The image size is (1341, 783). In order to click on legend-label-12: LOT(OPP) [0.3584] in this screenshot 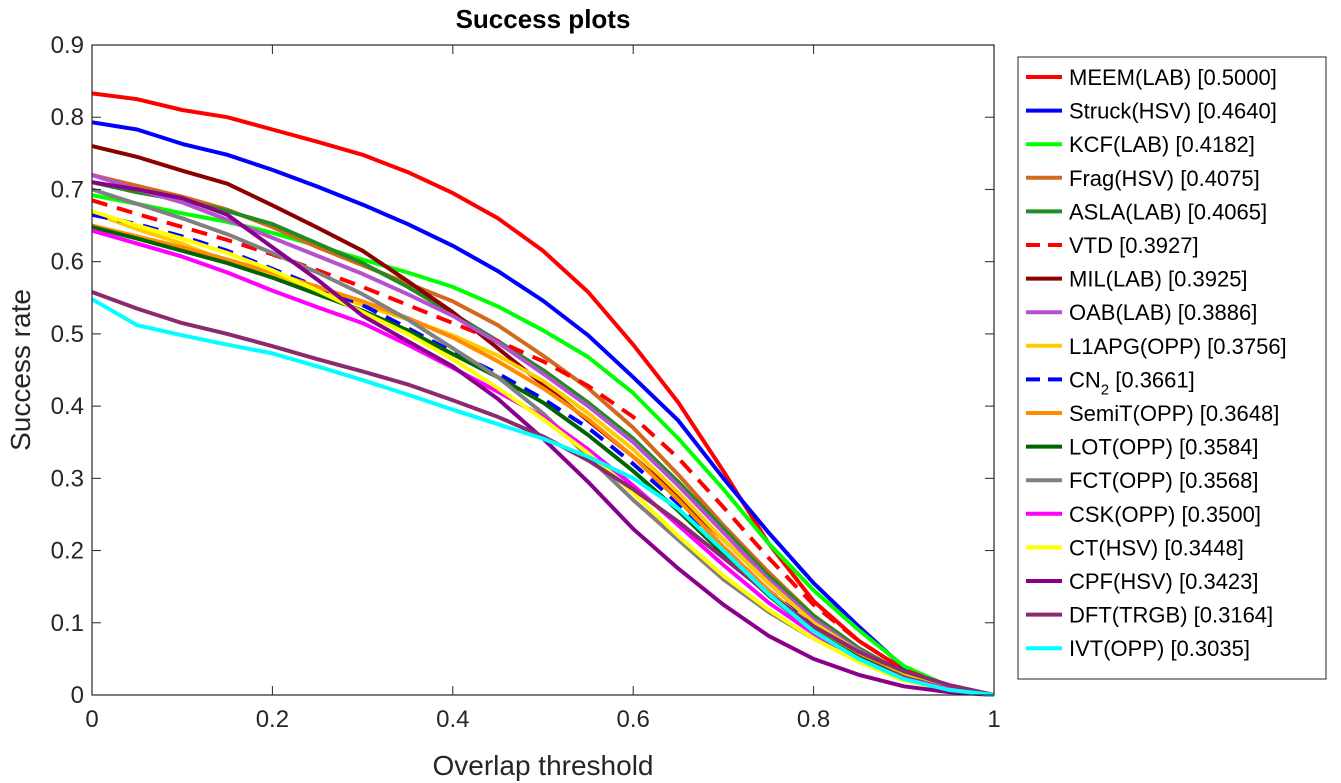, I will do `click(1164, 447)`.